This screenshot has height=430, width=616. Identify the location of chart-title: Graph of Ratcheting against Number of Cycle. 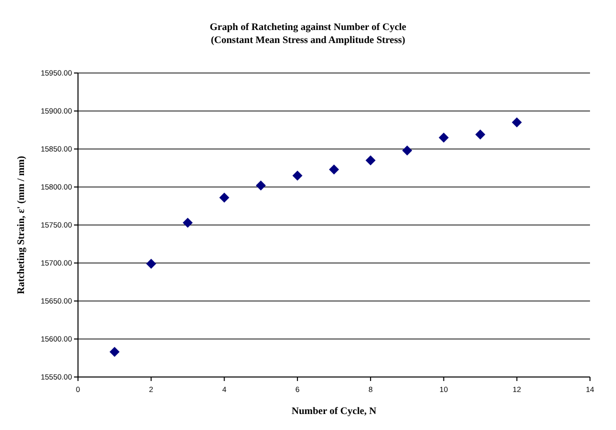
(308, 27).